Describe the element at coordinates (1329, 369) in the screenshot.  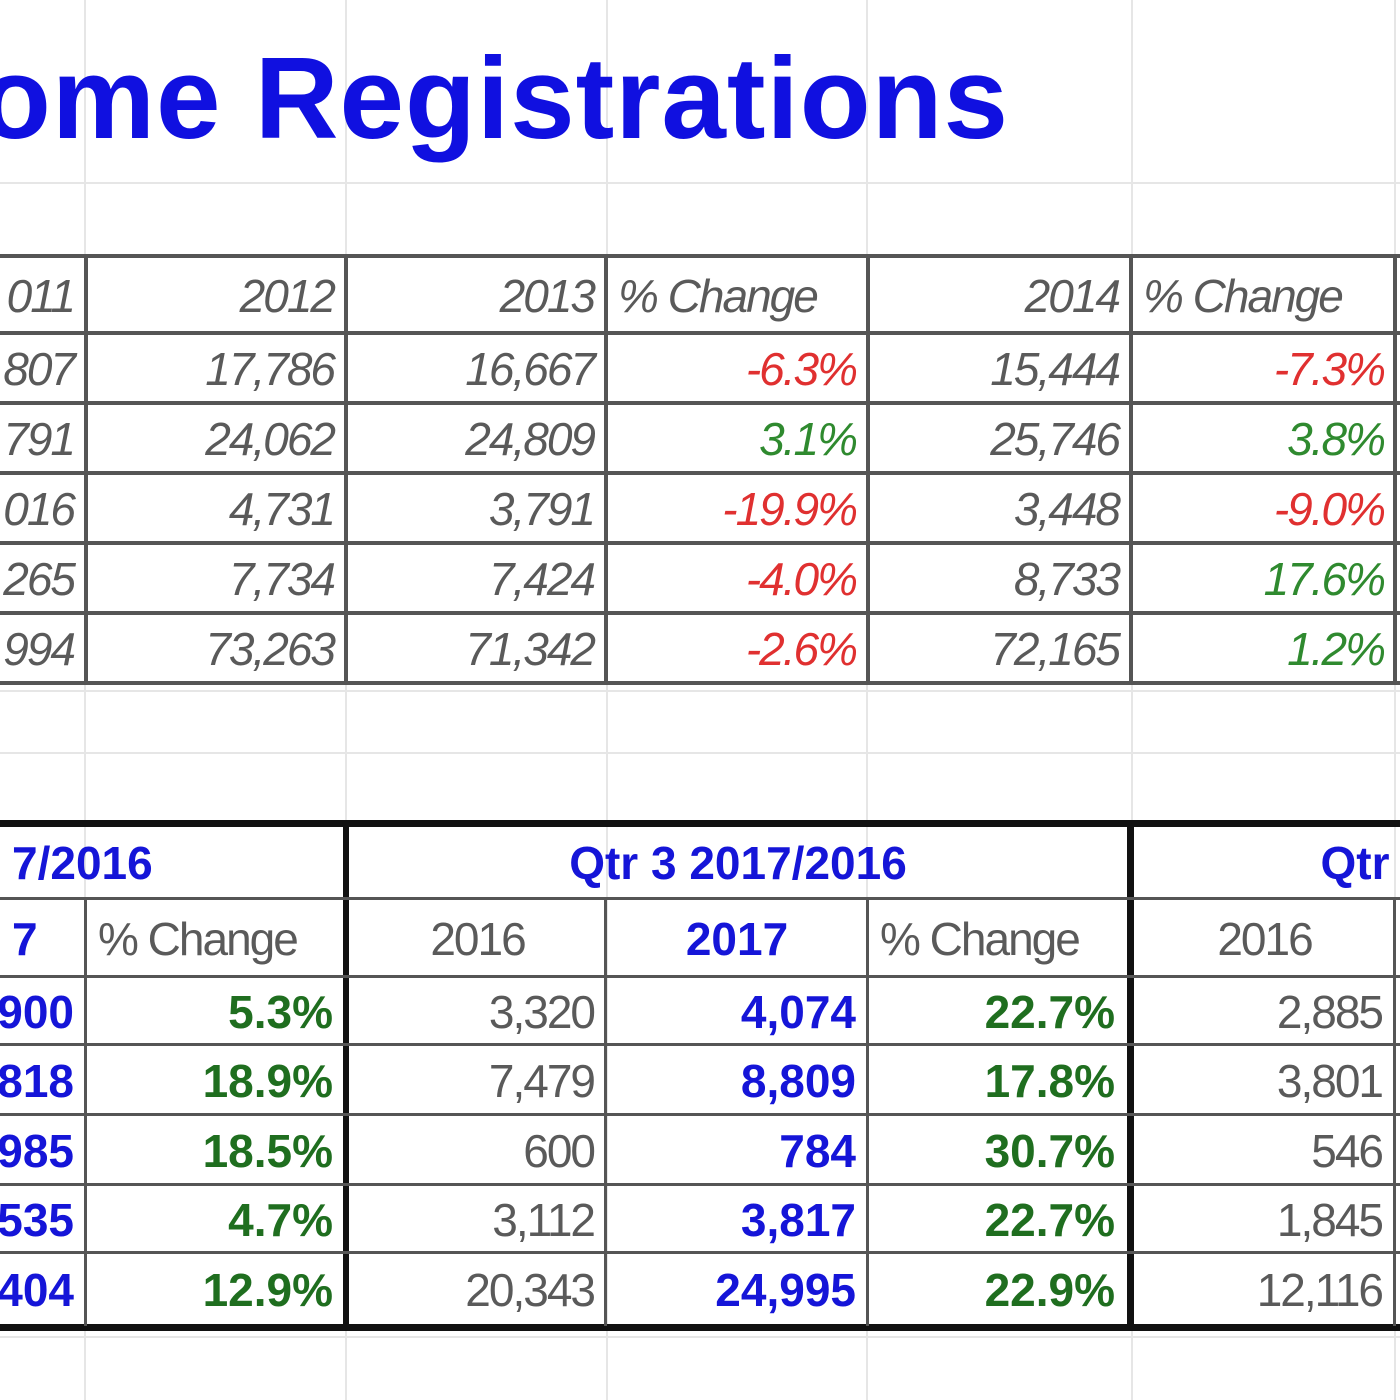
I see `table-cell: -7.3%` at that location.